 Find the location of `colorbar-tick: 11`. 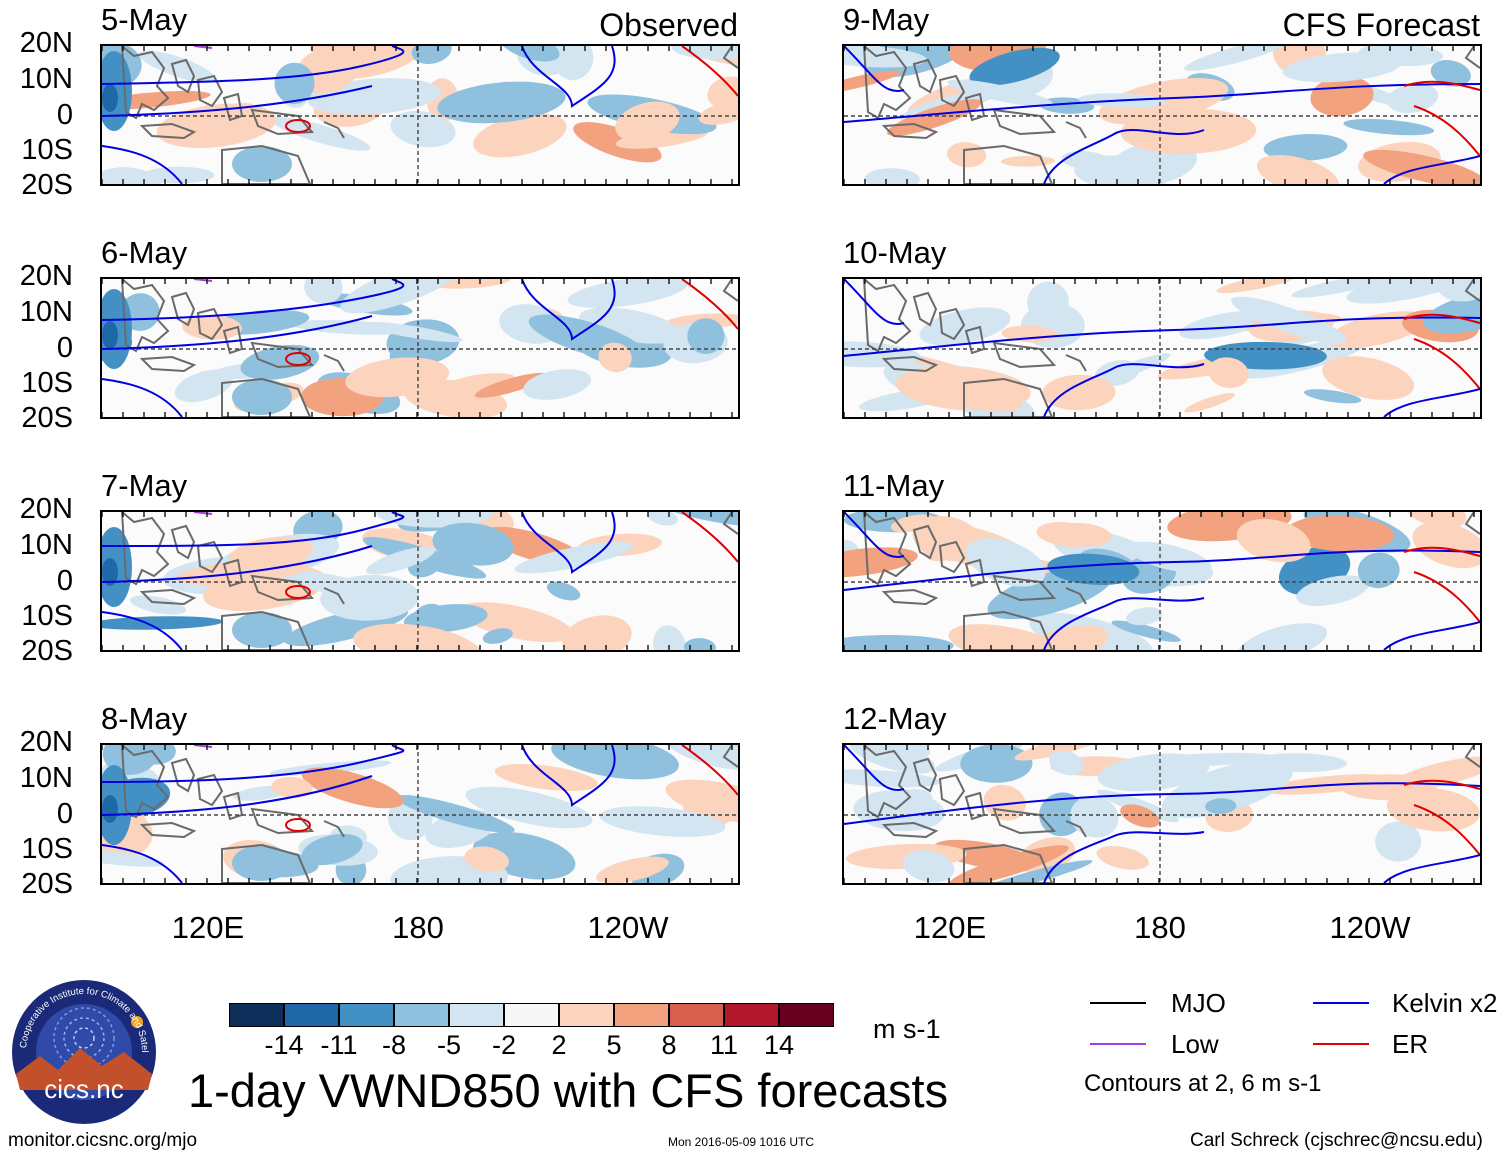

colorbar-tick: 11 is located at coordinates (724, 1045).